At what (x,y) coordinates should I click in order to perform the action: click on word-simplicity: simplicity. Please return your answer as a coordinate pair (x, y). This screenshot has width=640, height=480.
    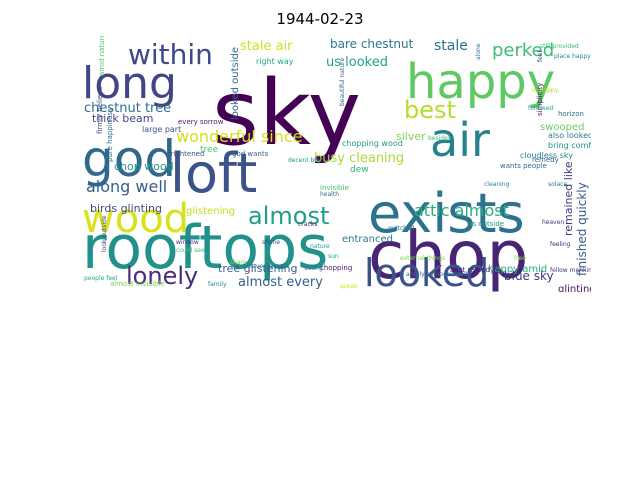
    Looking at the image, I should click on (540, 99).